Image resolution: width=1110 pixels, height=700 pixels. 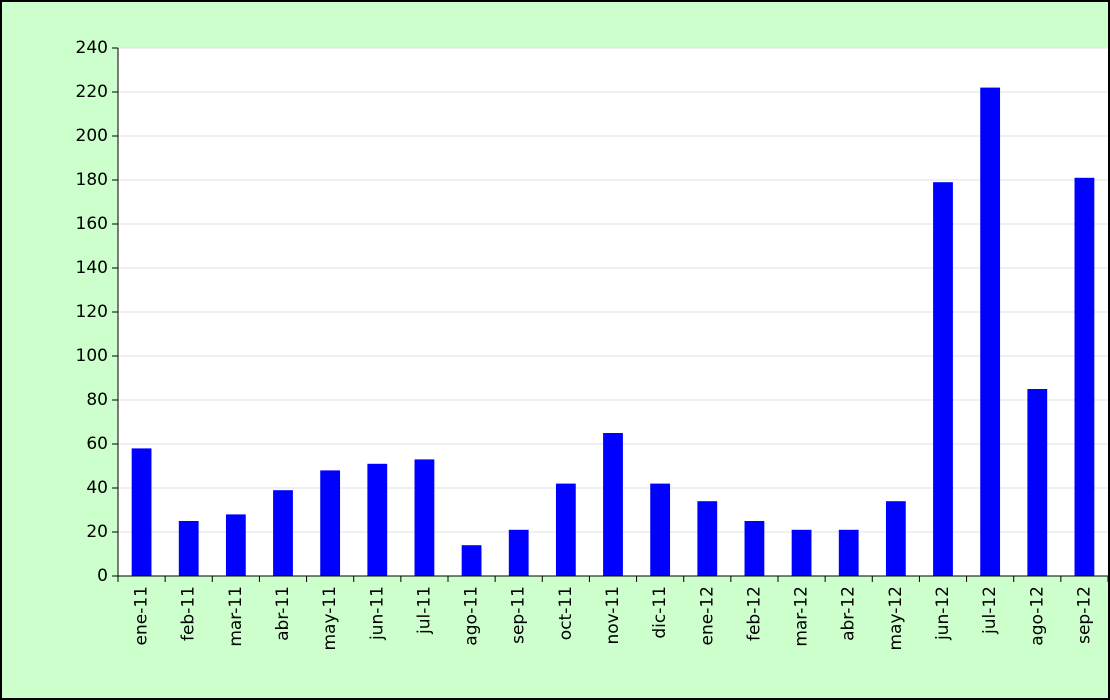 What do you see at coordinates (330, 618) in the screenshot?
I see `x-tick-label: may-11` at bounding box center [330, 618].